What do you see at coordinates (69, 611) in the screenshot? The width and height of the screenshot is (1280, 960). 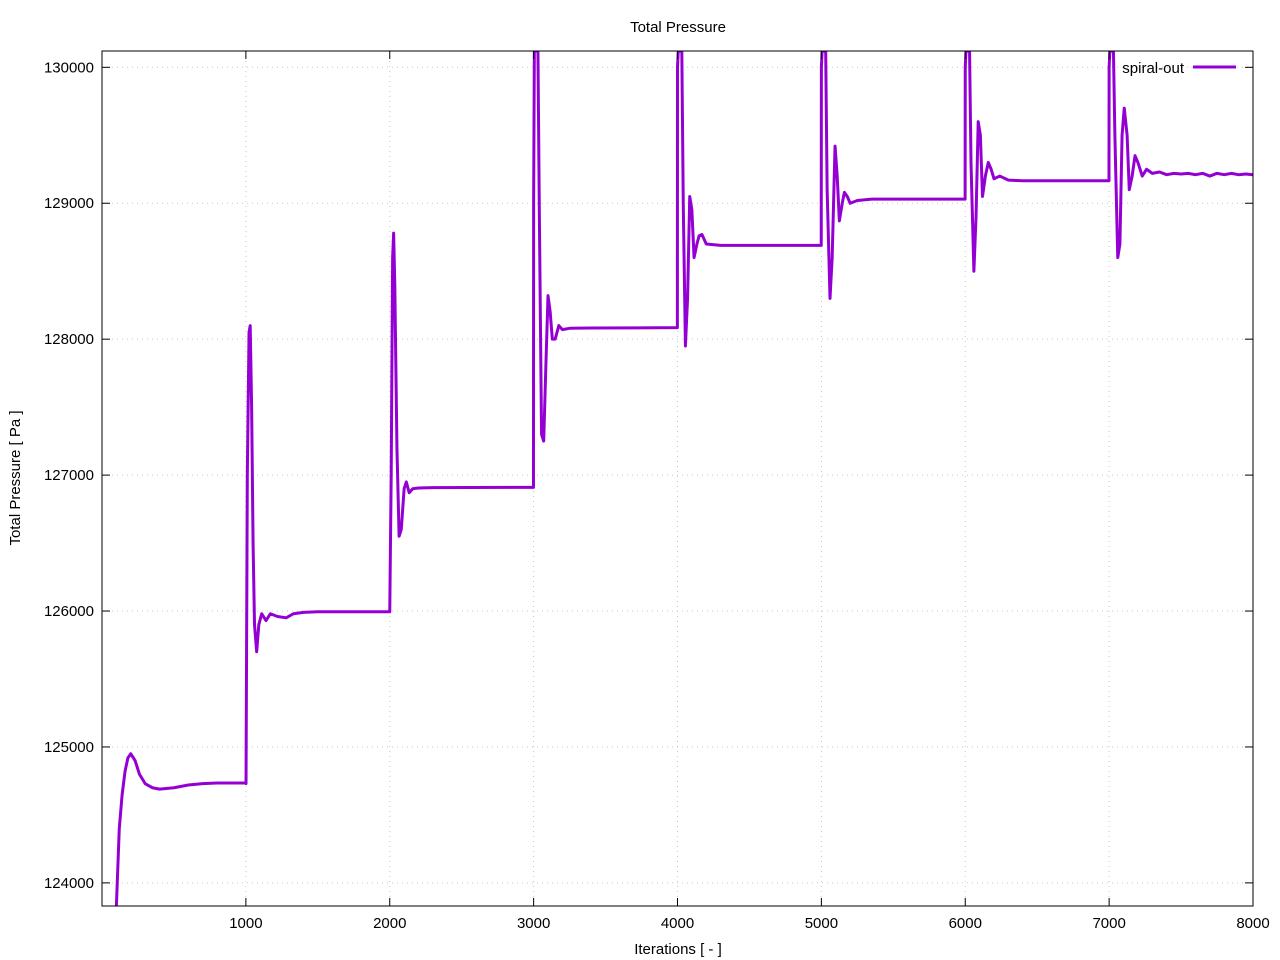 I see `y-tick-label: 126000` at bounding box center [69, 611].